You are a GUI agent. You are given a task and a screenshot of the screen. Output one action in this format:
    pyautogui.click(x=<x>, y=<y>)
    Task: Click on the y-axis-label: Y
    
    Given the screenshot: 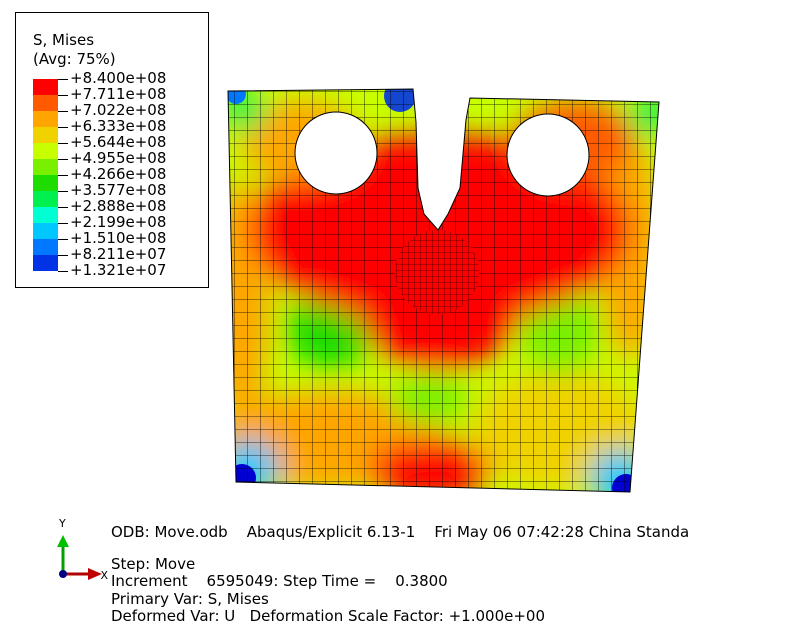 What is the action you would take?
    pyautogui.click(x=62, y=523)
    